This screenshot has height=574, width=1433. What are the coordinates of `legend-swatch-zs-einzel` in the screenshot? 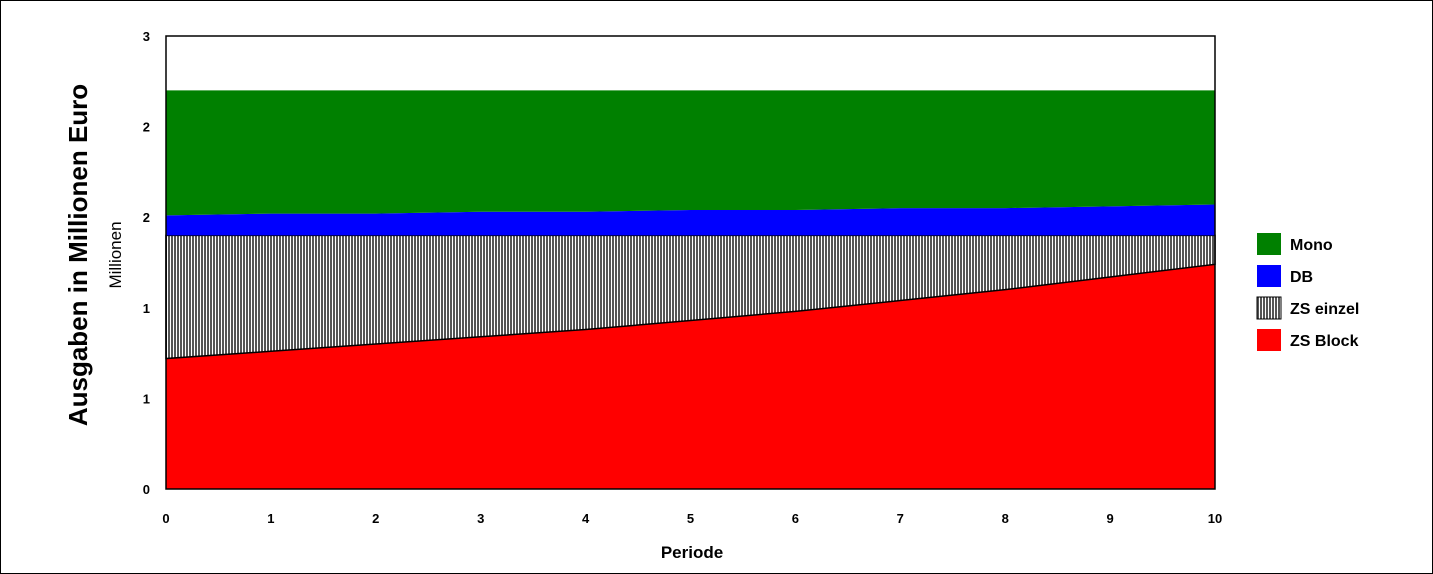 It's located at (1269, 308).